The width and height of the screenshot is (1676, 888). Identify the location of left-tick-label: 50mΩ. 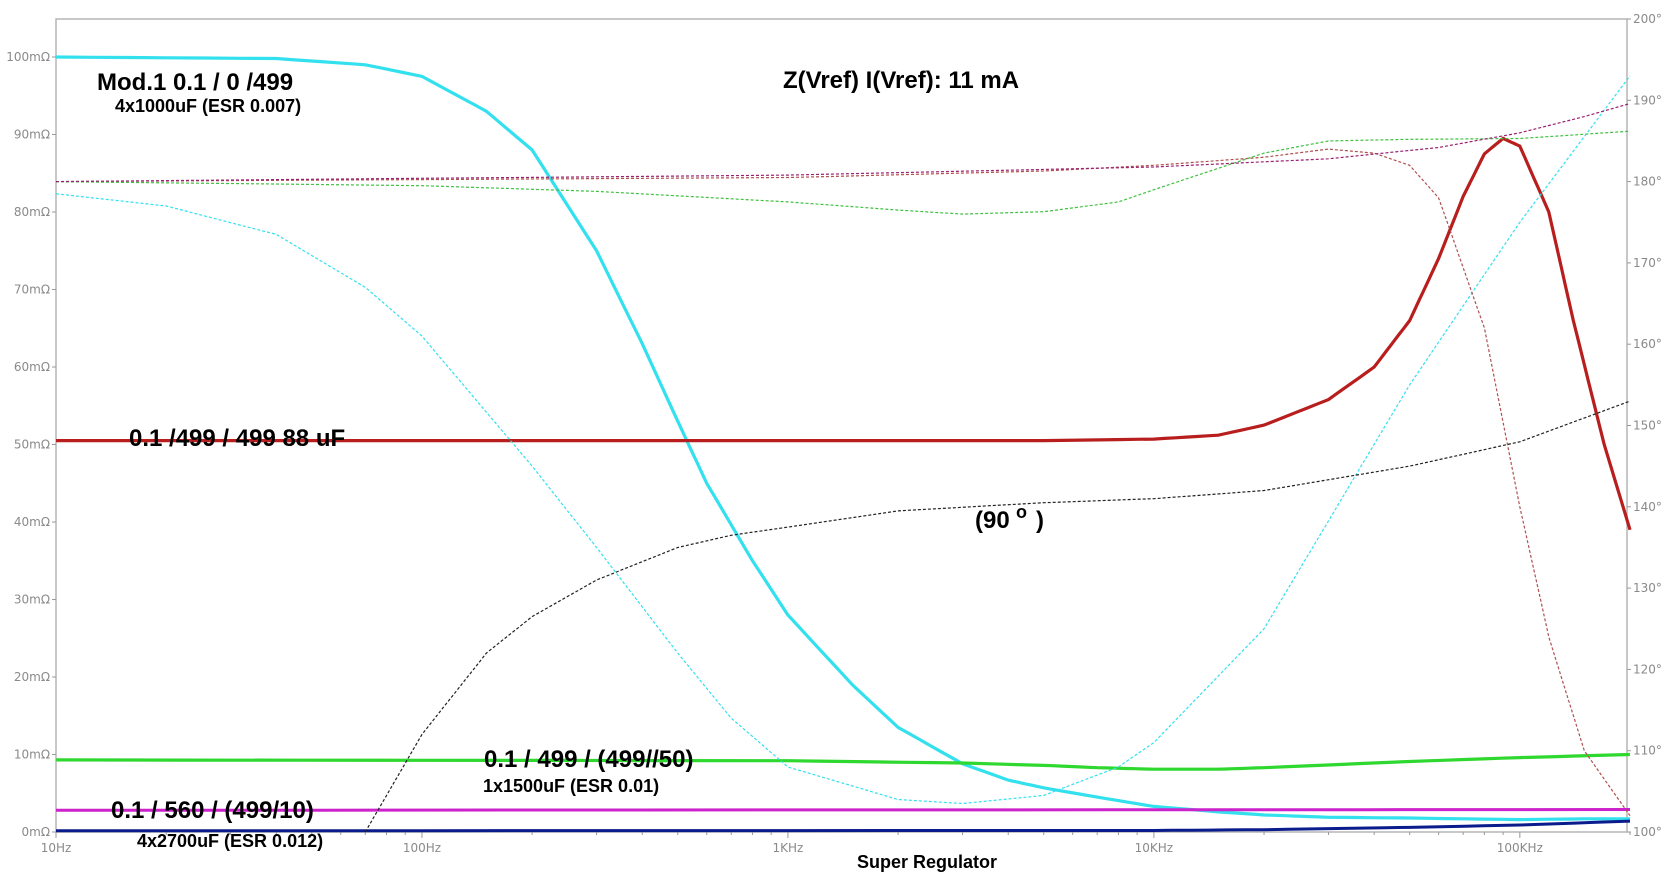
(32, 445).